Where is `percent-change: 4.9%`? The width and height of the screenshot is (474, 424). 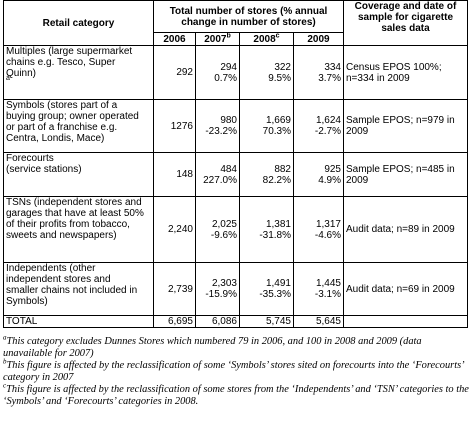 percent-change: 4.9% is located at coordinates (329, 180).